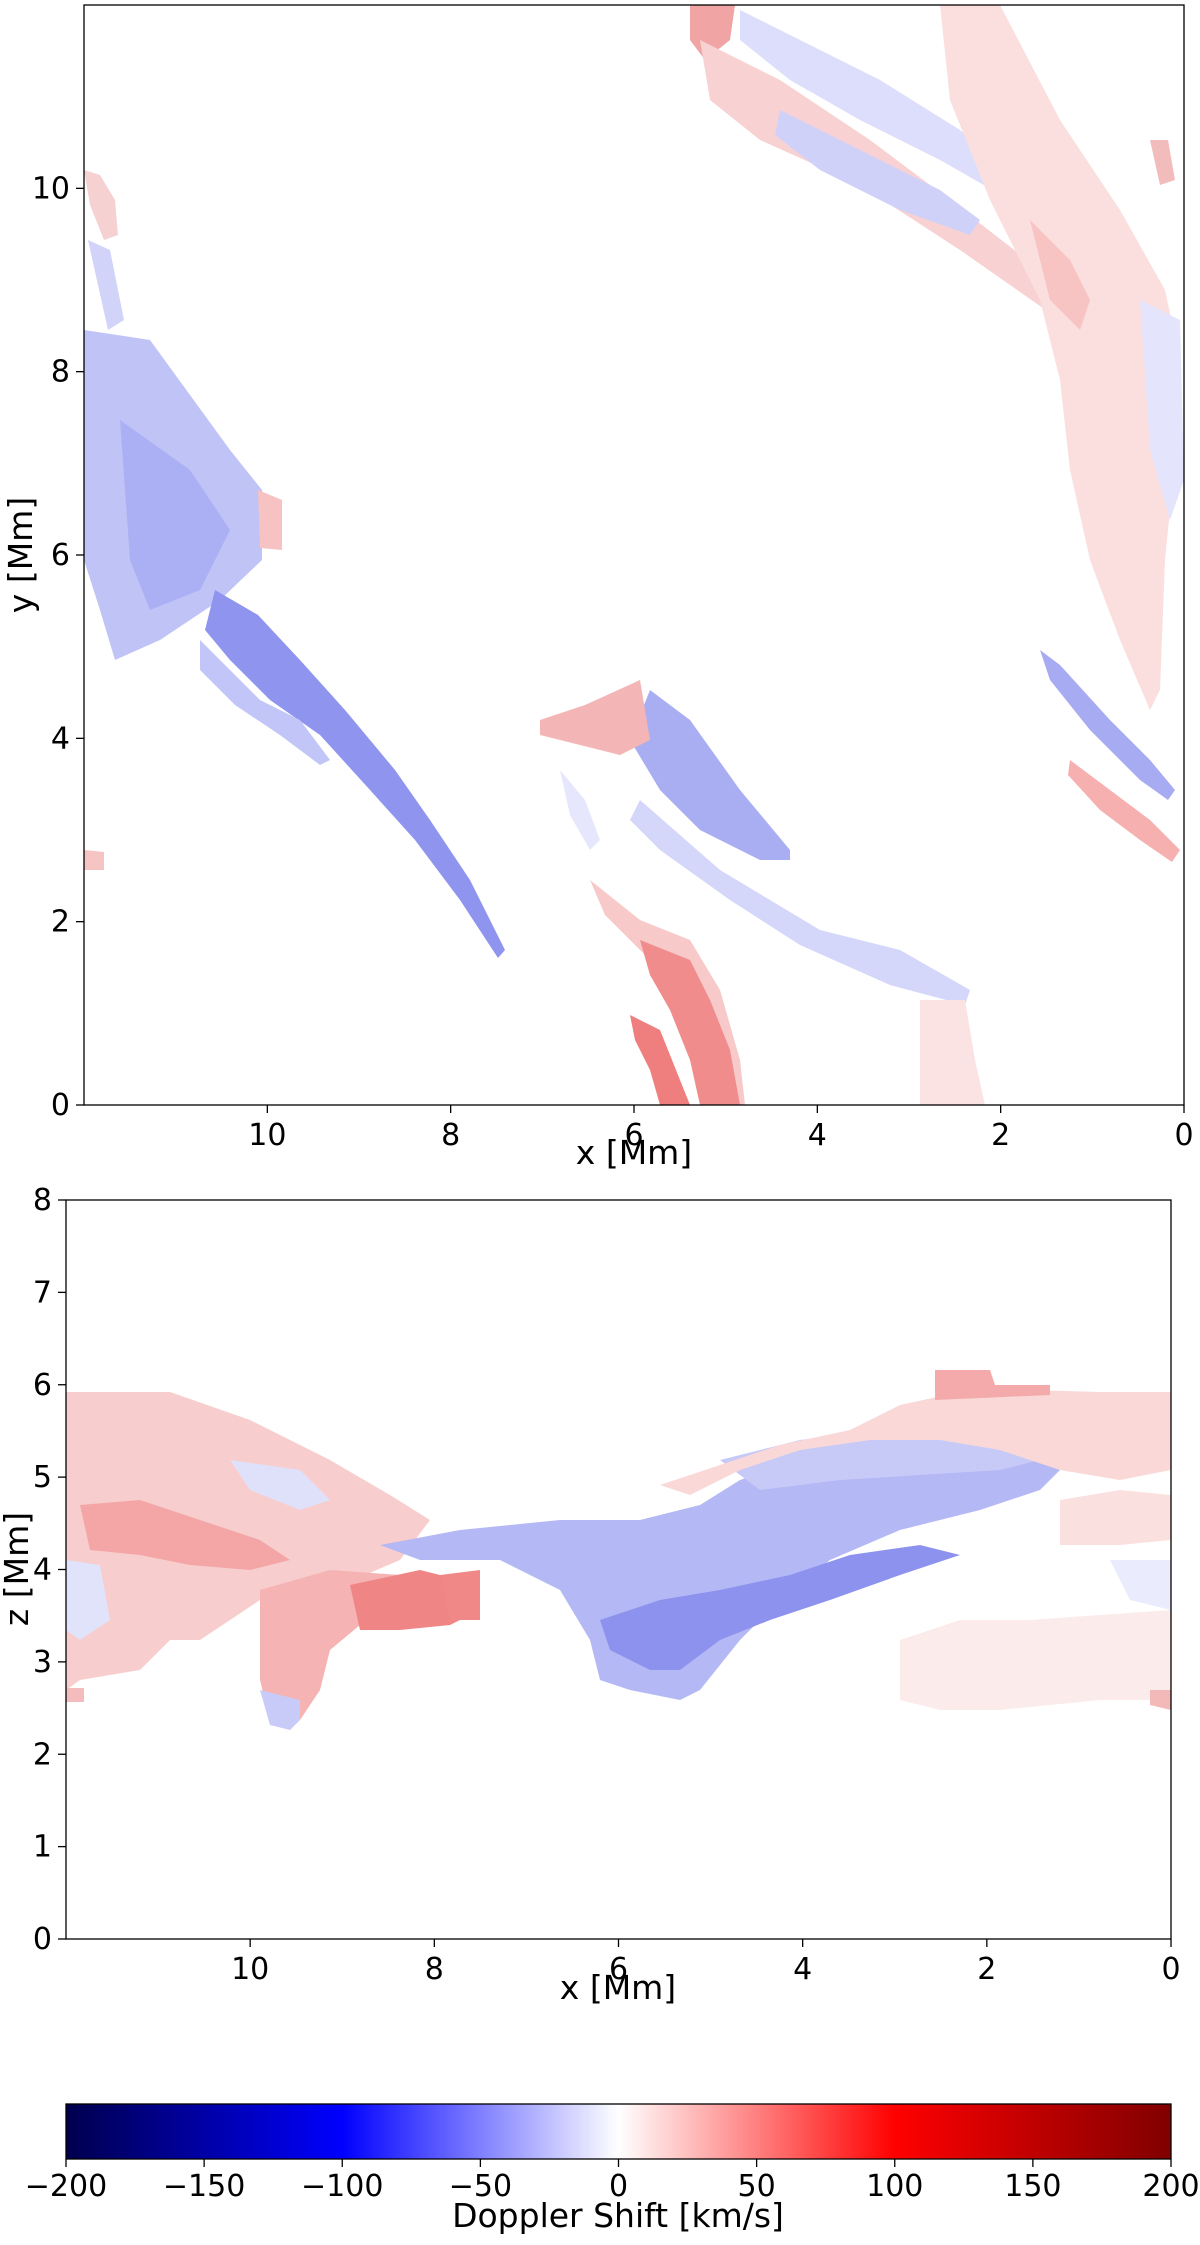 Image resolution: width=1200 pixels, height=2245 pixels. I want to click on bottom-red-edge-right, so click(1160, 1700).